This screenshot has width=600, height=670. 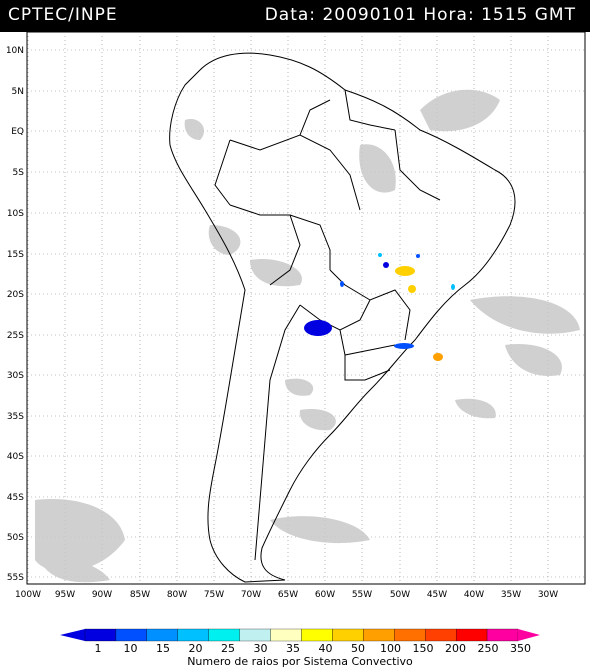 I want to click on latitude-label: 5N, so click(x=18, y=92).